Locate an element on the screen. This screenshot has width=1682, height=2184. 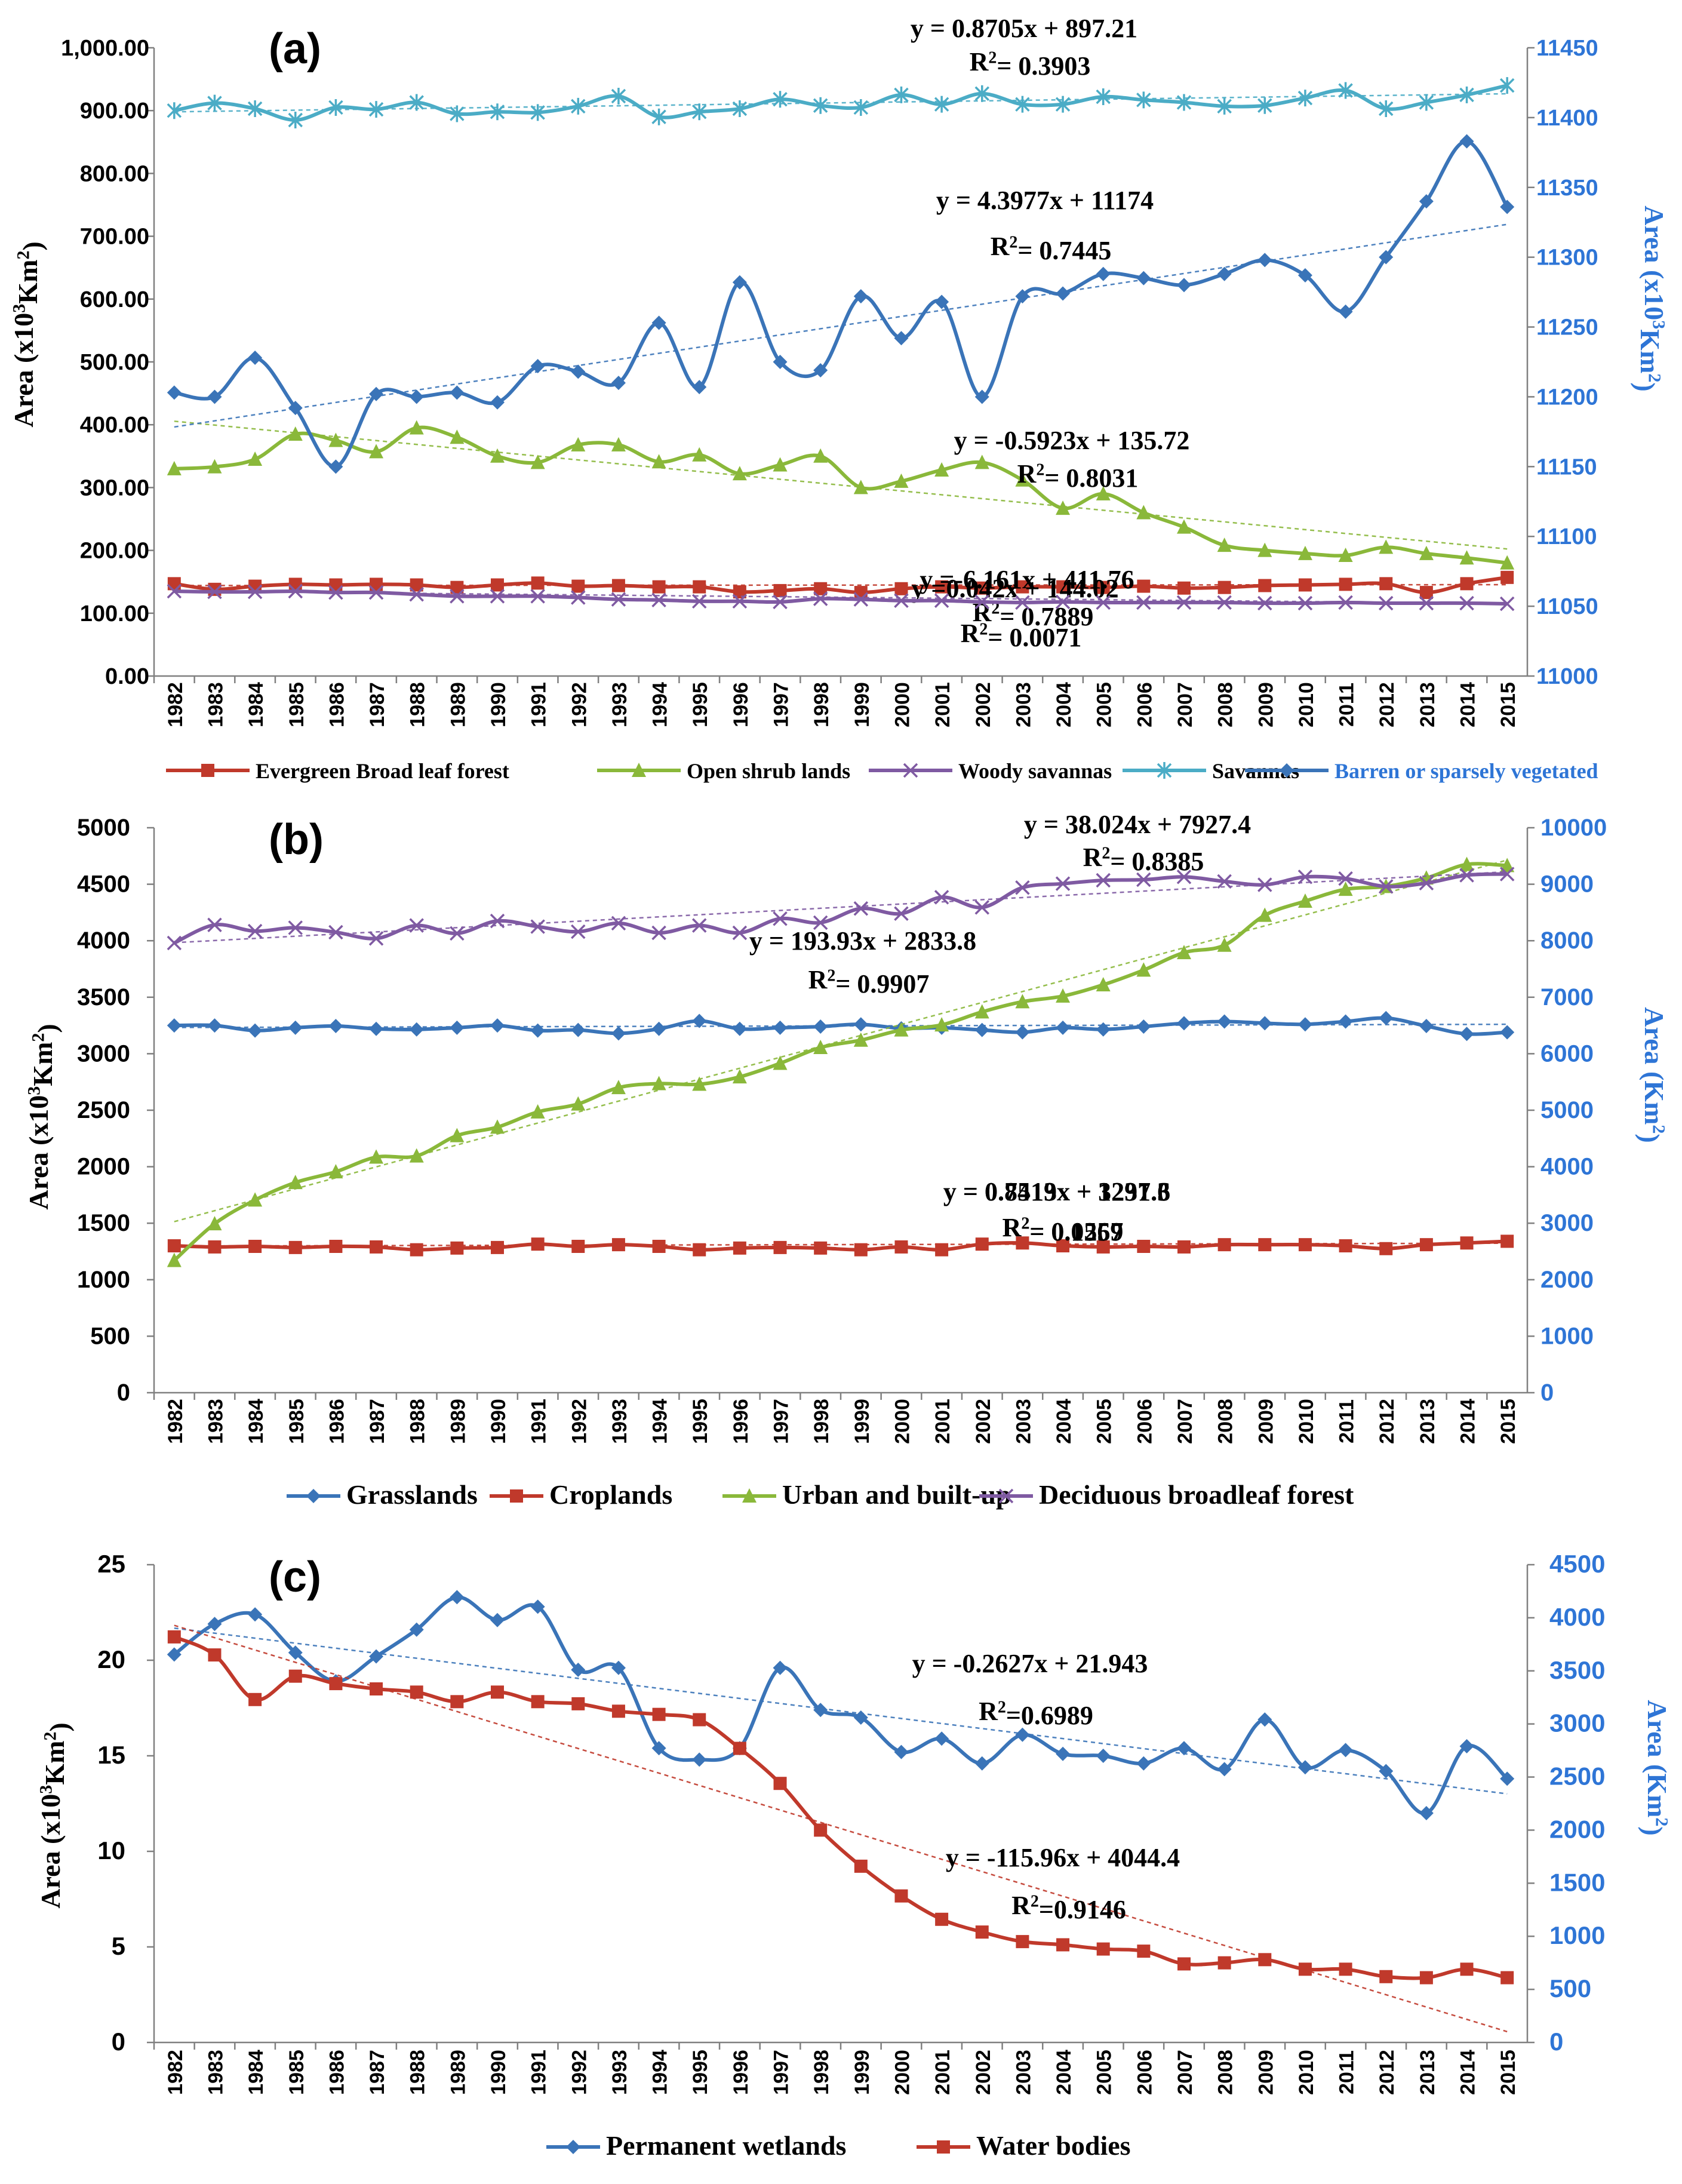
text-run: = 0.1259 is located at coordinates (1076, 1231).